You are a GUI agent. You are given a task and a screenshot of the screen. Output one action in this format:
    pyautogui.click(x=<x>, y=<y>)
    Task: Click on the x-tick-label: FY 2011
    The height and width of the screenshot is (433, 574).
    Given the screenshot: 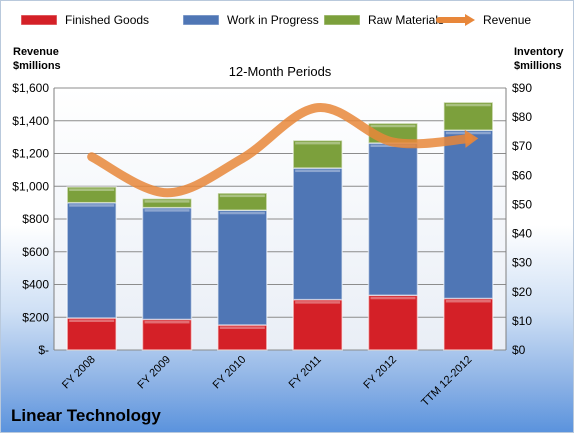 What is the action you would take?
    pyautogui.click(x=305, y=372)
    